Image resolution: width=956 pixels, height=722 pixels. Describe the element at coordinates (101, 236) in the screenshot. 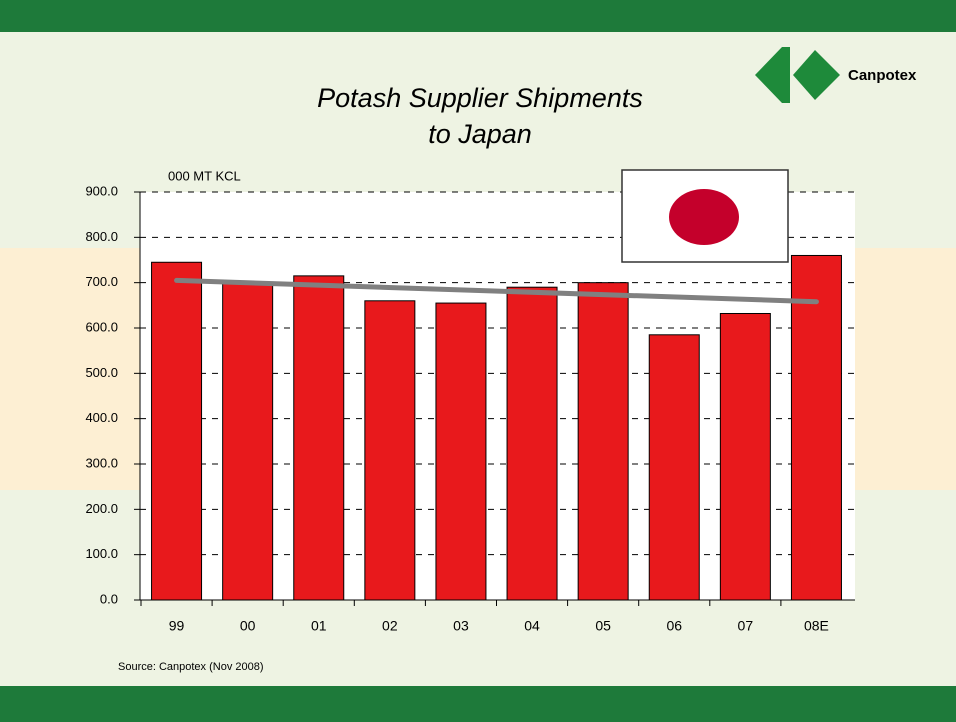

I see `y-tick-label: 800.0` at that location.